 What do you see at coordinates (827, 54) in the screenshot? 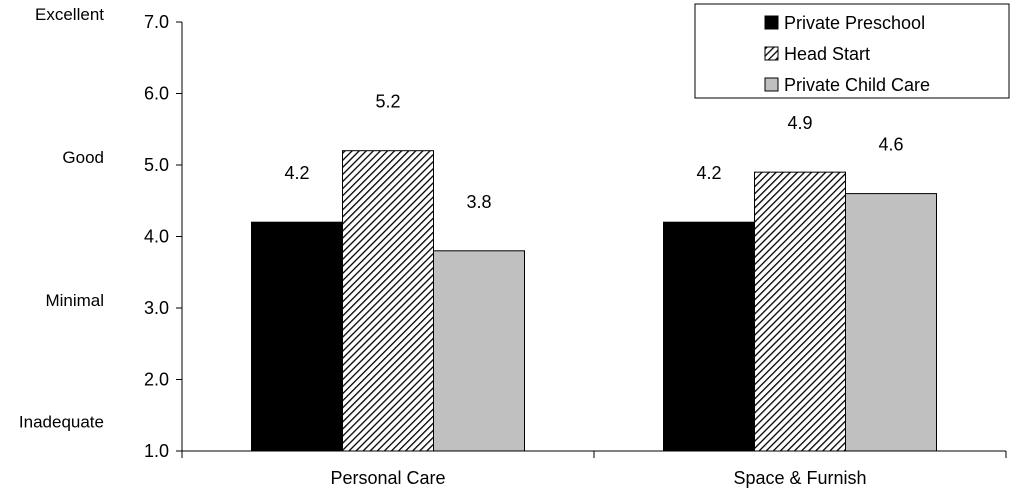
I see `legend-label: Head Start` at bounding box center [827, 54].